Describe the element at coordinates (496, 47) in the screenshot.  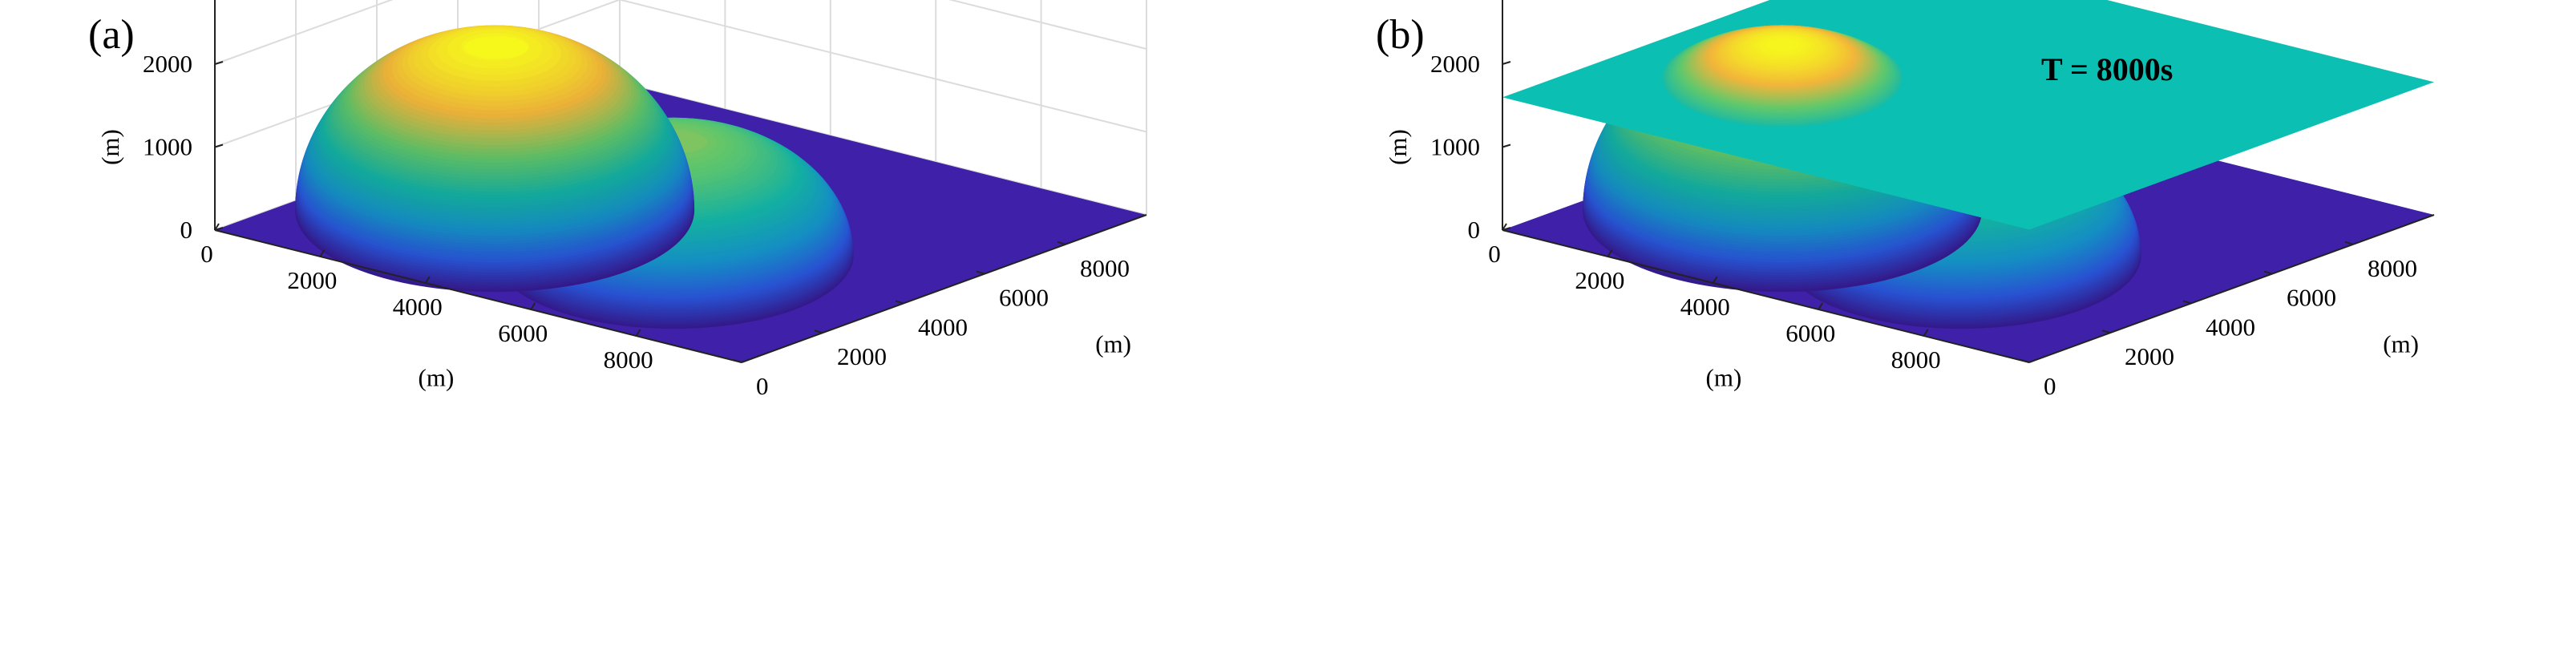
I see `hill-peak` at that location.